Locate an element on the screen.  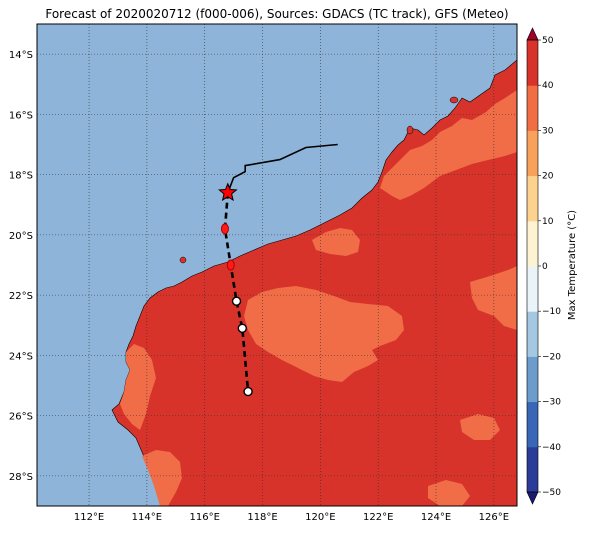
lat-label: 16°S is located at coordinates (21, 115).